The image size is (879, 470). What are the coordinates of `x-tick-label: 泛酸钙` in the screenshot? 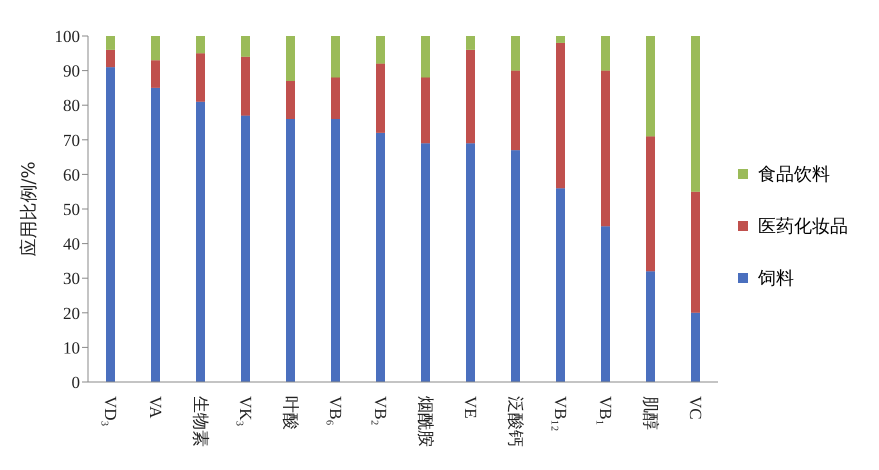 It's located at (515, 421).